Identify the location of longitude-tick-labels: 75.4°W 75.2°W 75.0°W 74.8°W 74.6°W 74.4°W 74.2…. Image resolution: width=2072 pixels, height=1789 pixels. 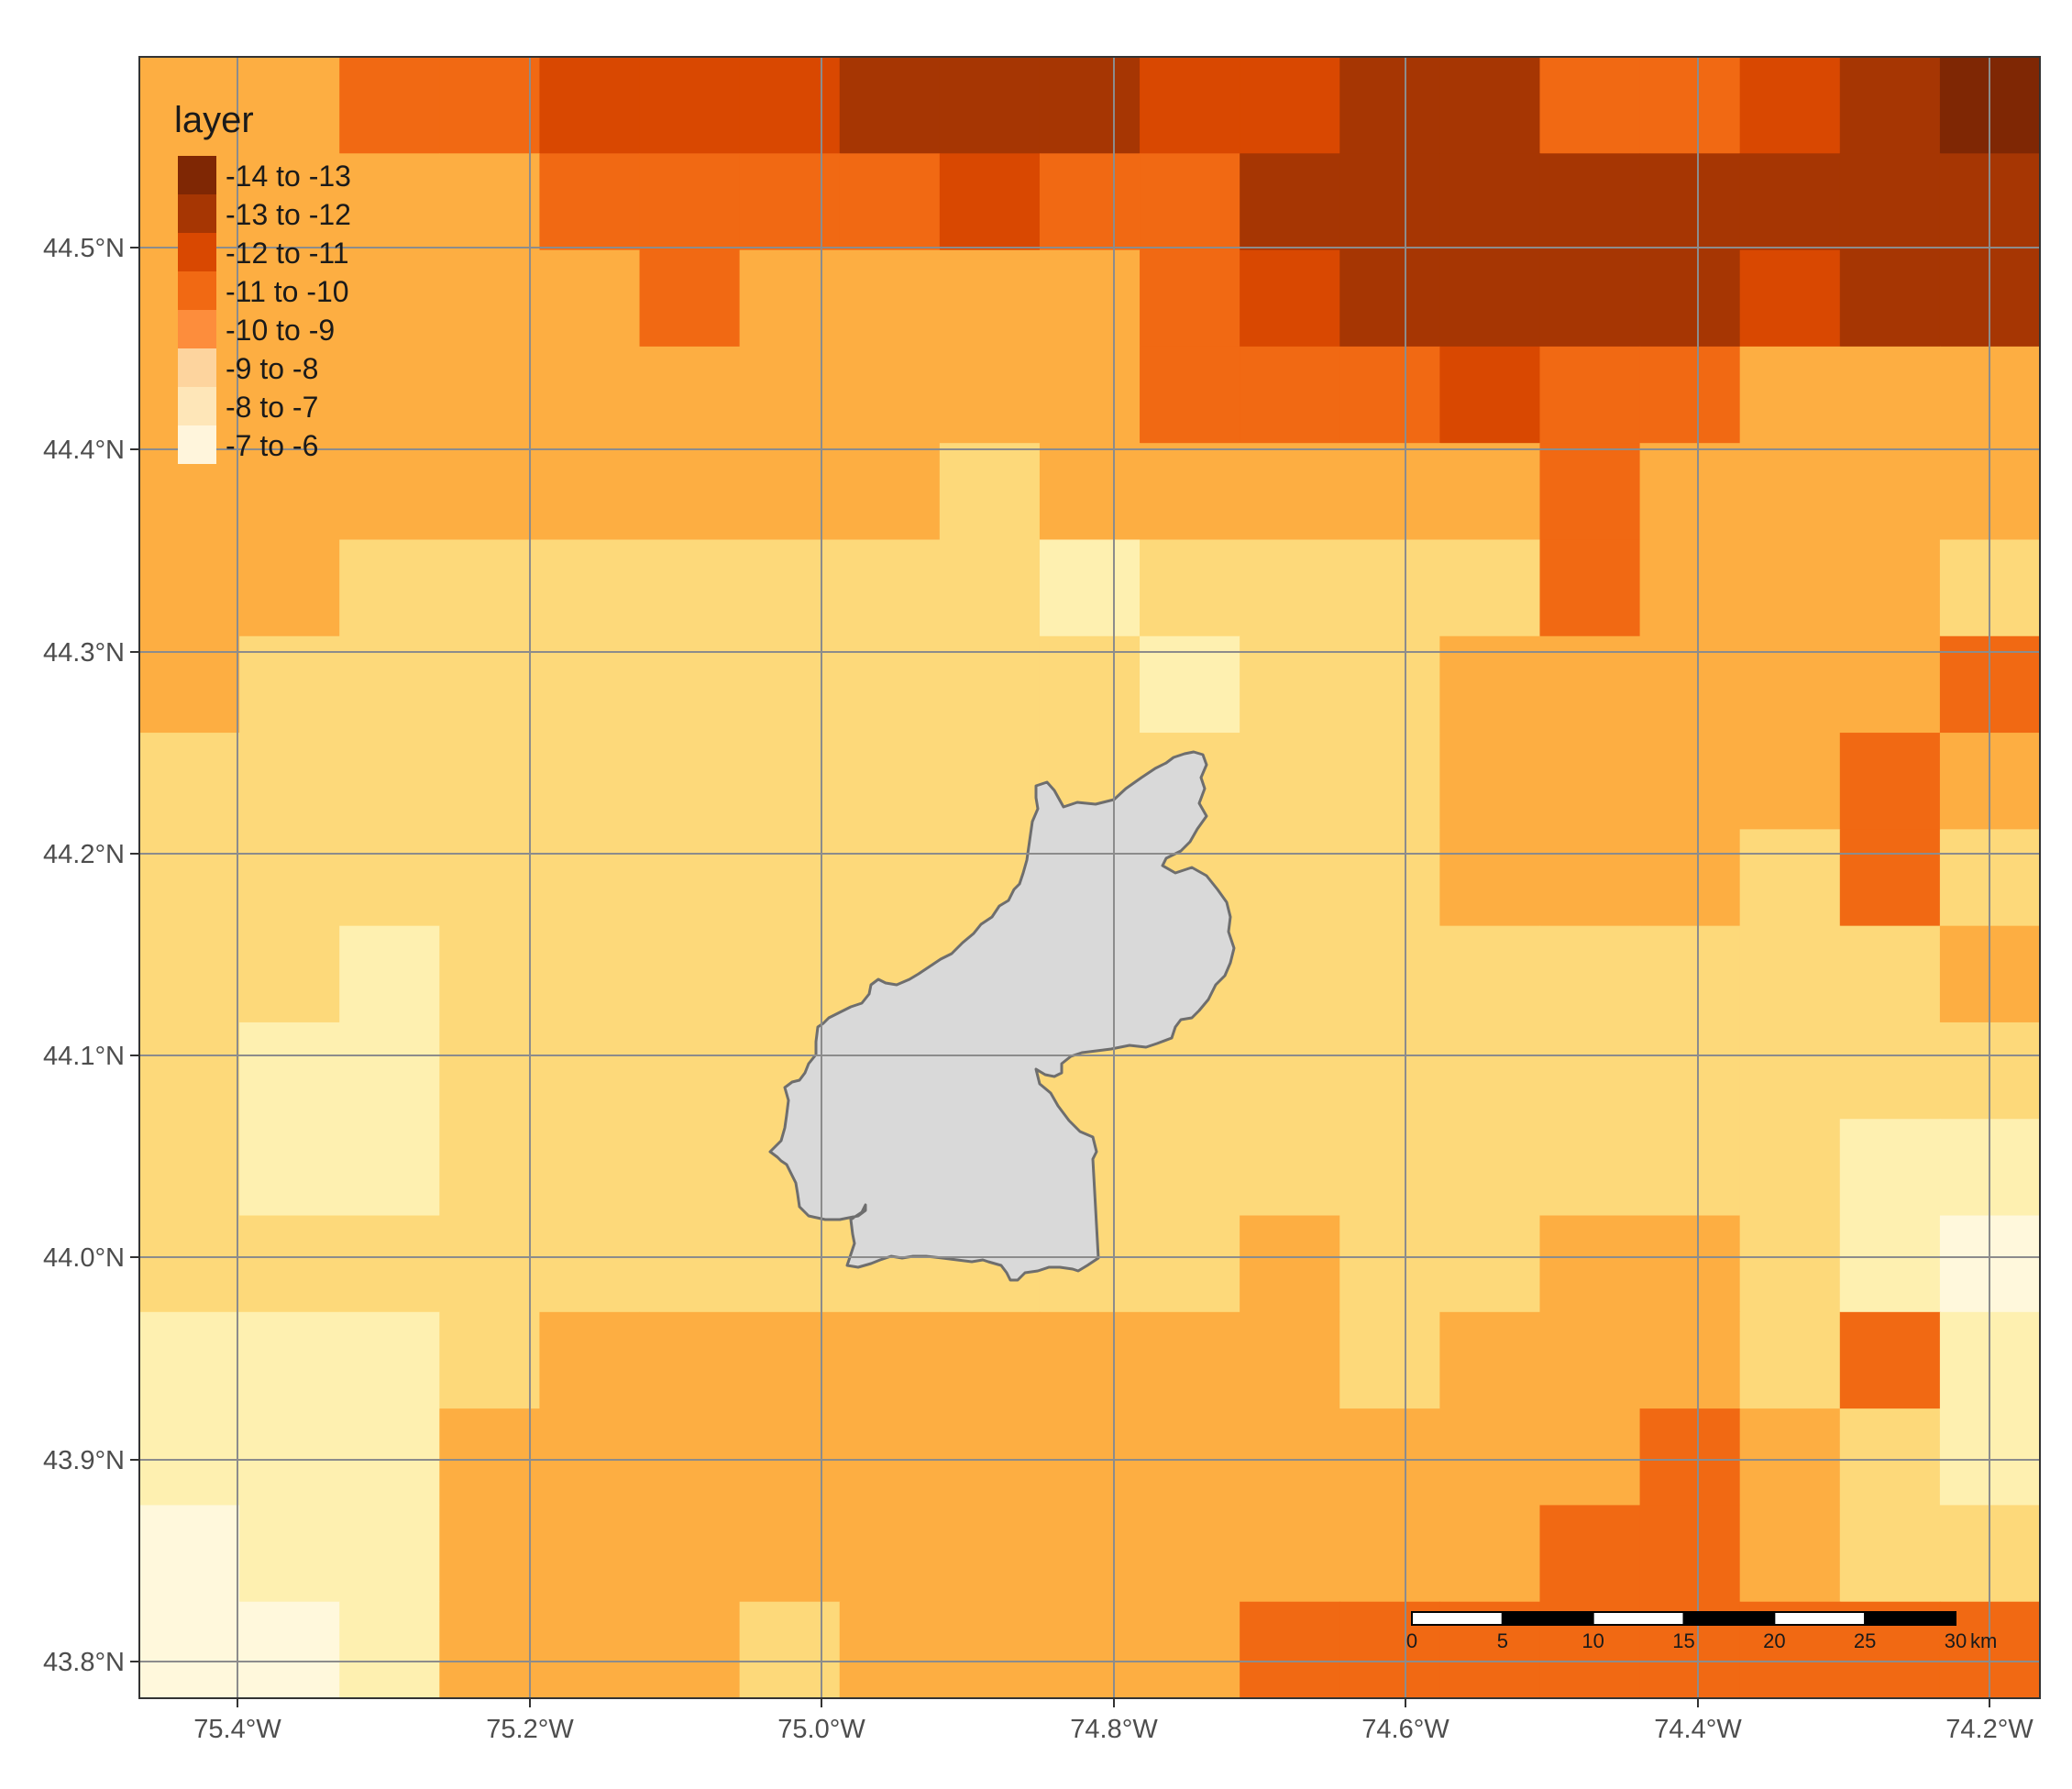
(1113, 1721).